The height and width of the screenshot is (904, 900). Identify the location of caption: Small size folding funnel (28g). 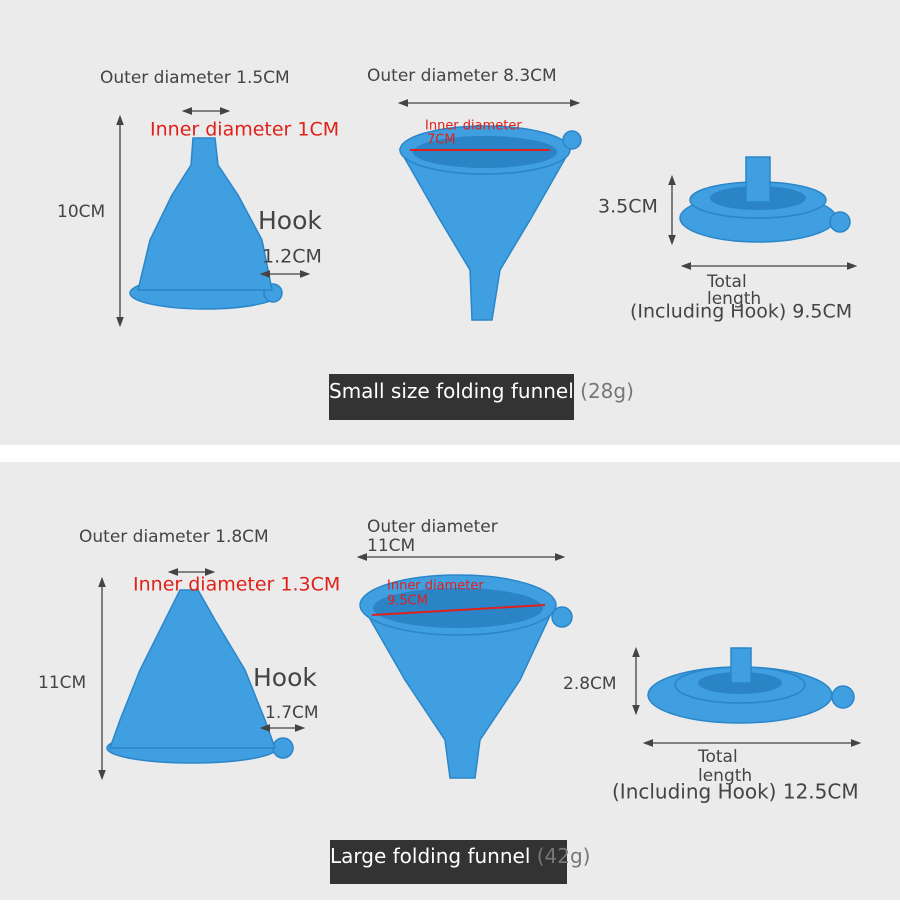
(481, 391).